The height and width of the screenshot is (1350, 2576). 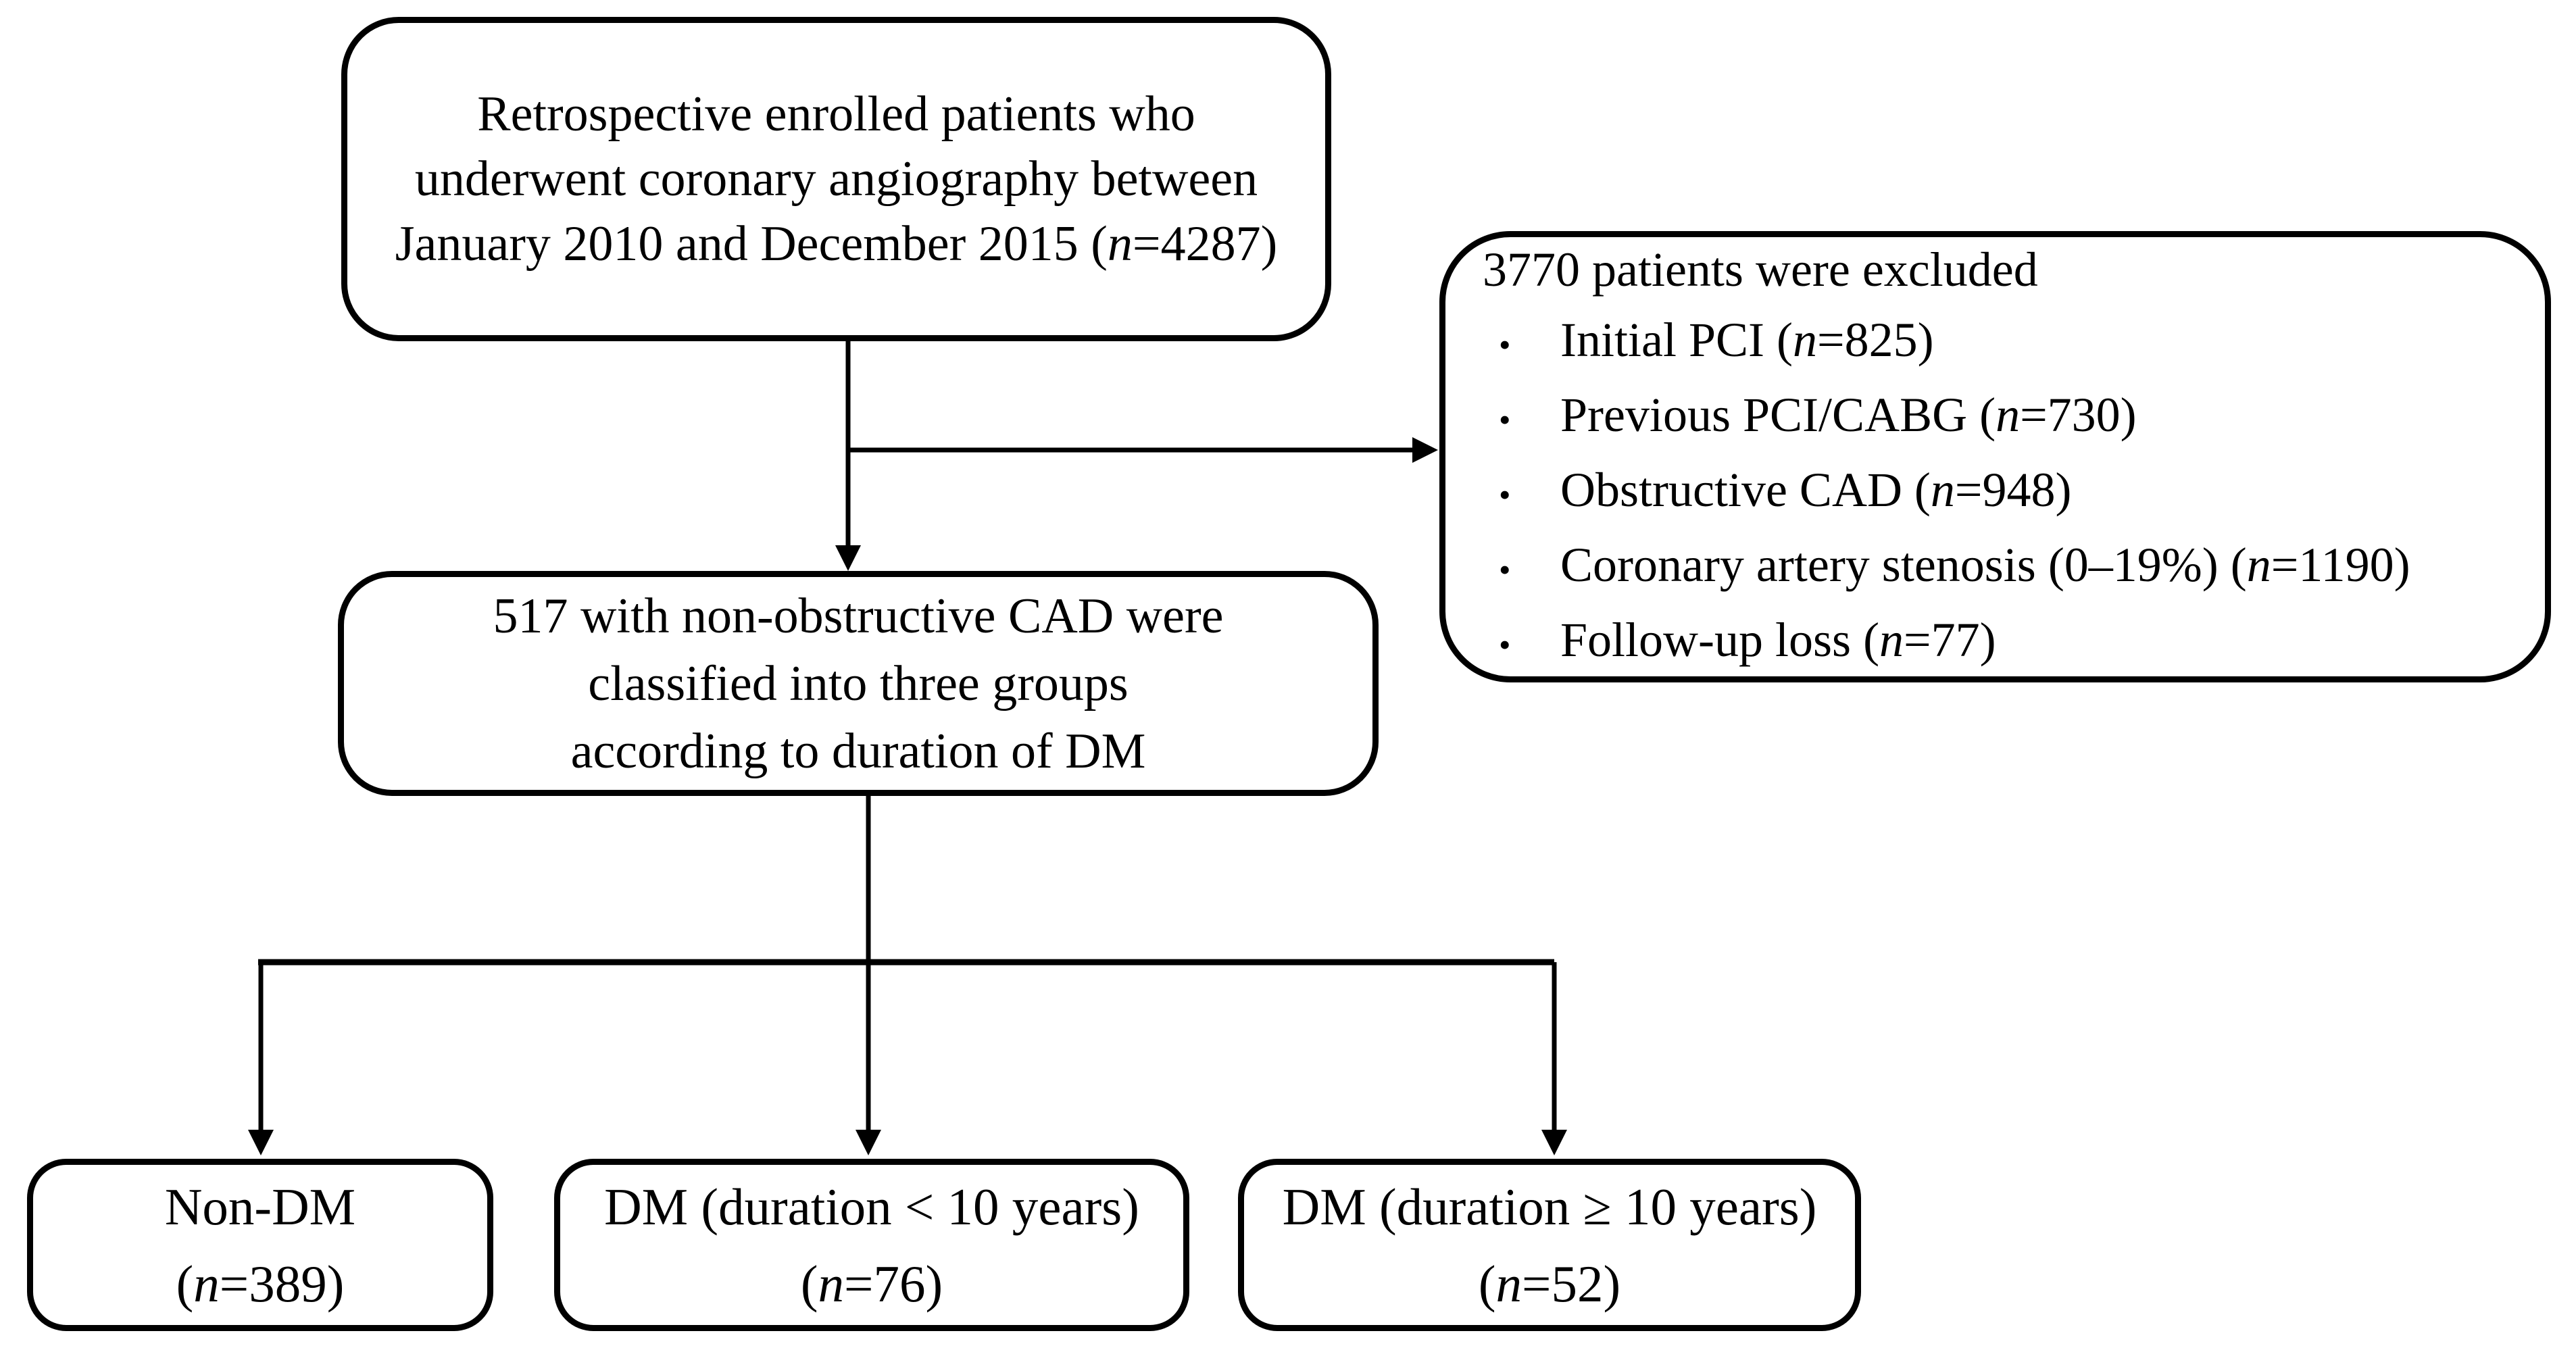 I want to click on text-segment: Obstructive CAD (, so click(x=1746, y=489).